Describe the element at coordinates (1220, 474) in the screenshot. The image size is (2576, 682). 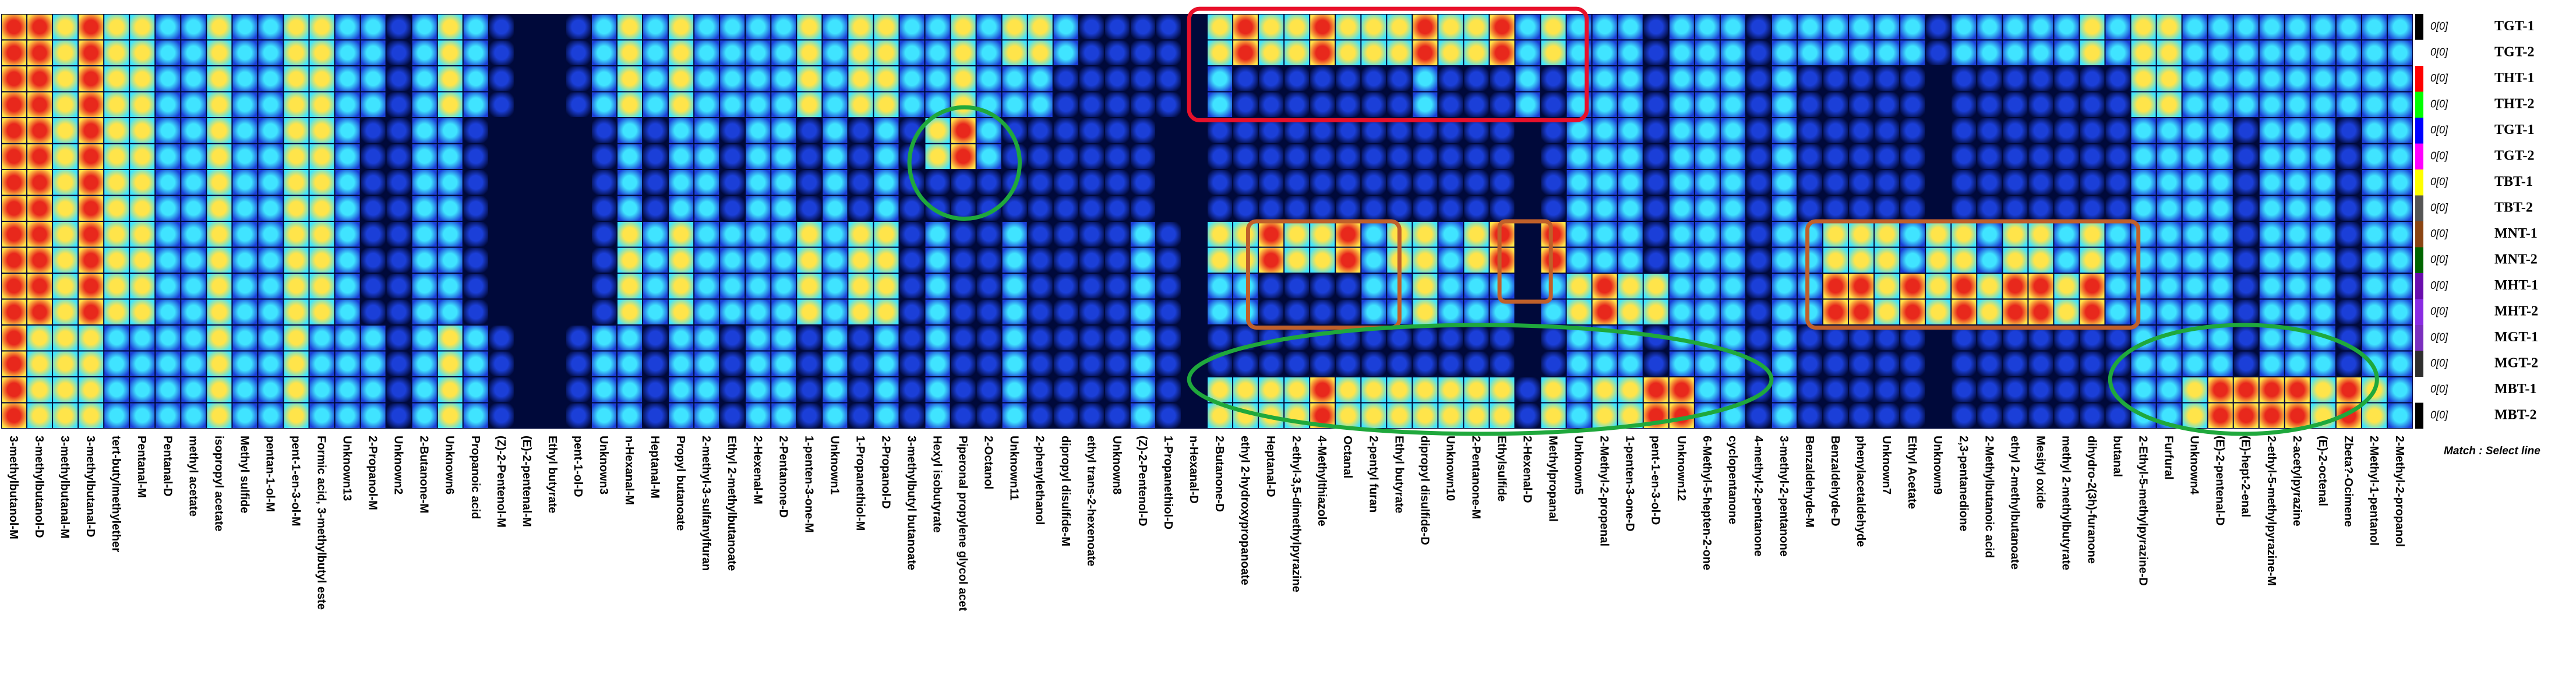
I see `column-label: 2-Butanone-D` at that location.